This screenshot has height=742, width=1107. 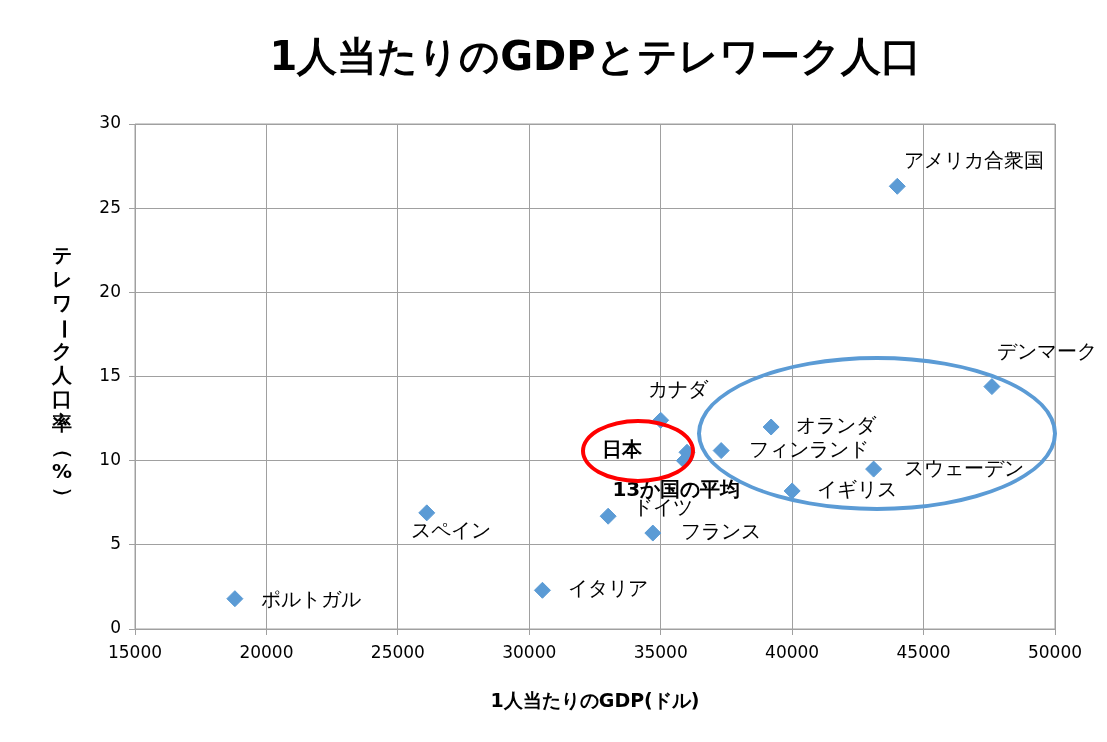 I want to click on x-tick-label: 15000, so click(x=135, y=651).